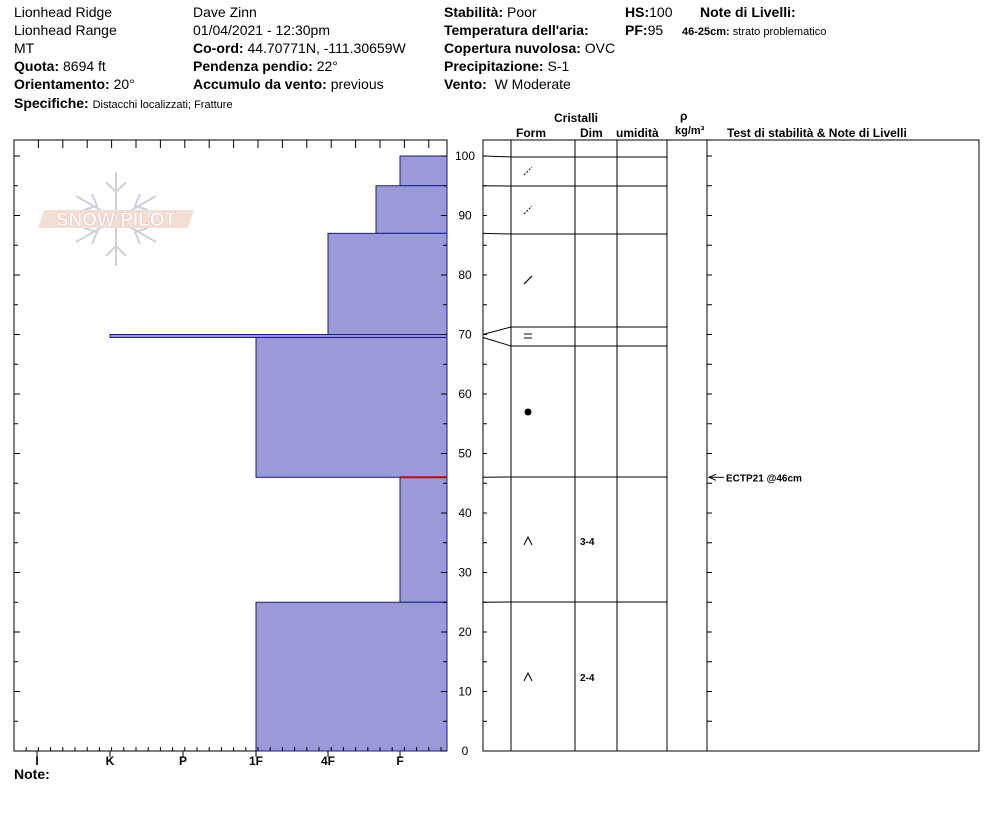 The width and height of the screenshot is (994, 840). Describe the element at coordinates (636, 30) in the screenshot. I see `pf-label: PF:` at that location.